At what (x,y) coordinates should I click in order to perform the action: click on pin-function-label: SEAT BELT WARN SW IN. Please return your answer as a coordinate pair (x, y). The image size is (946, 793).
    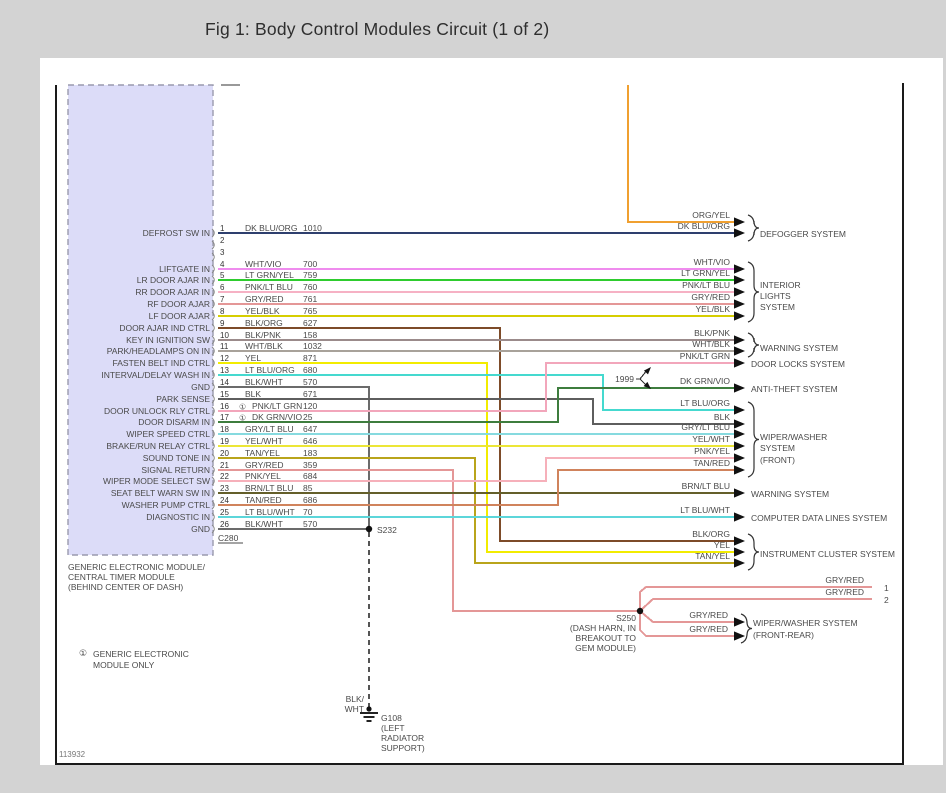
    Looking at the image, I should click on (160, 493).